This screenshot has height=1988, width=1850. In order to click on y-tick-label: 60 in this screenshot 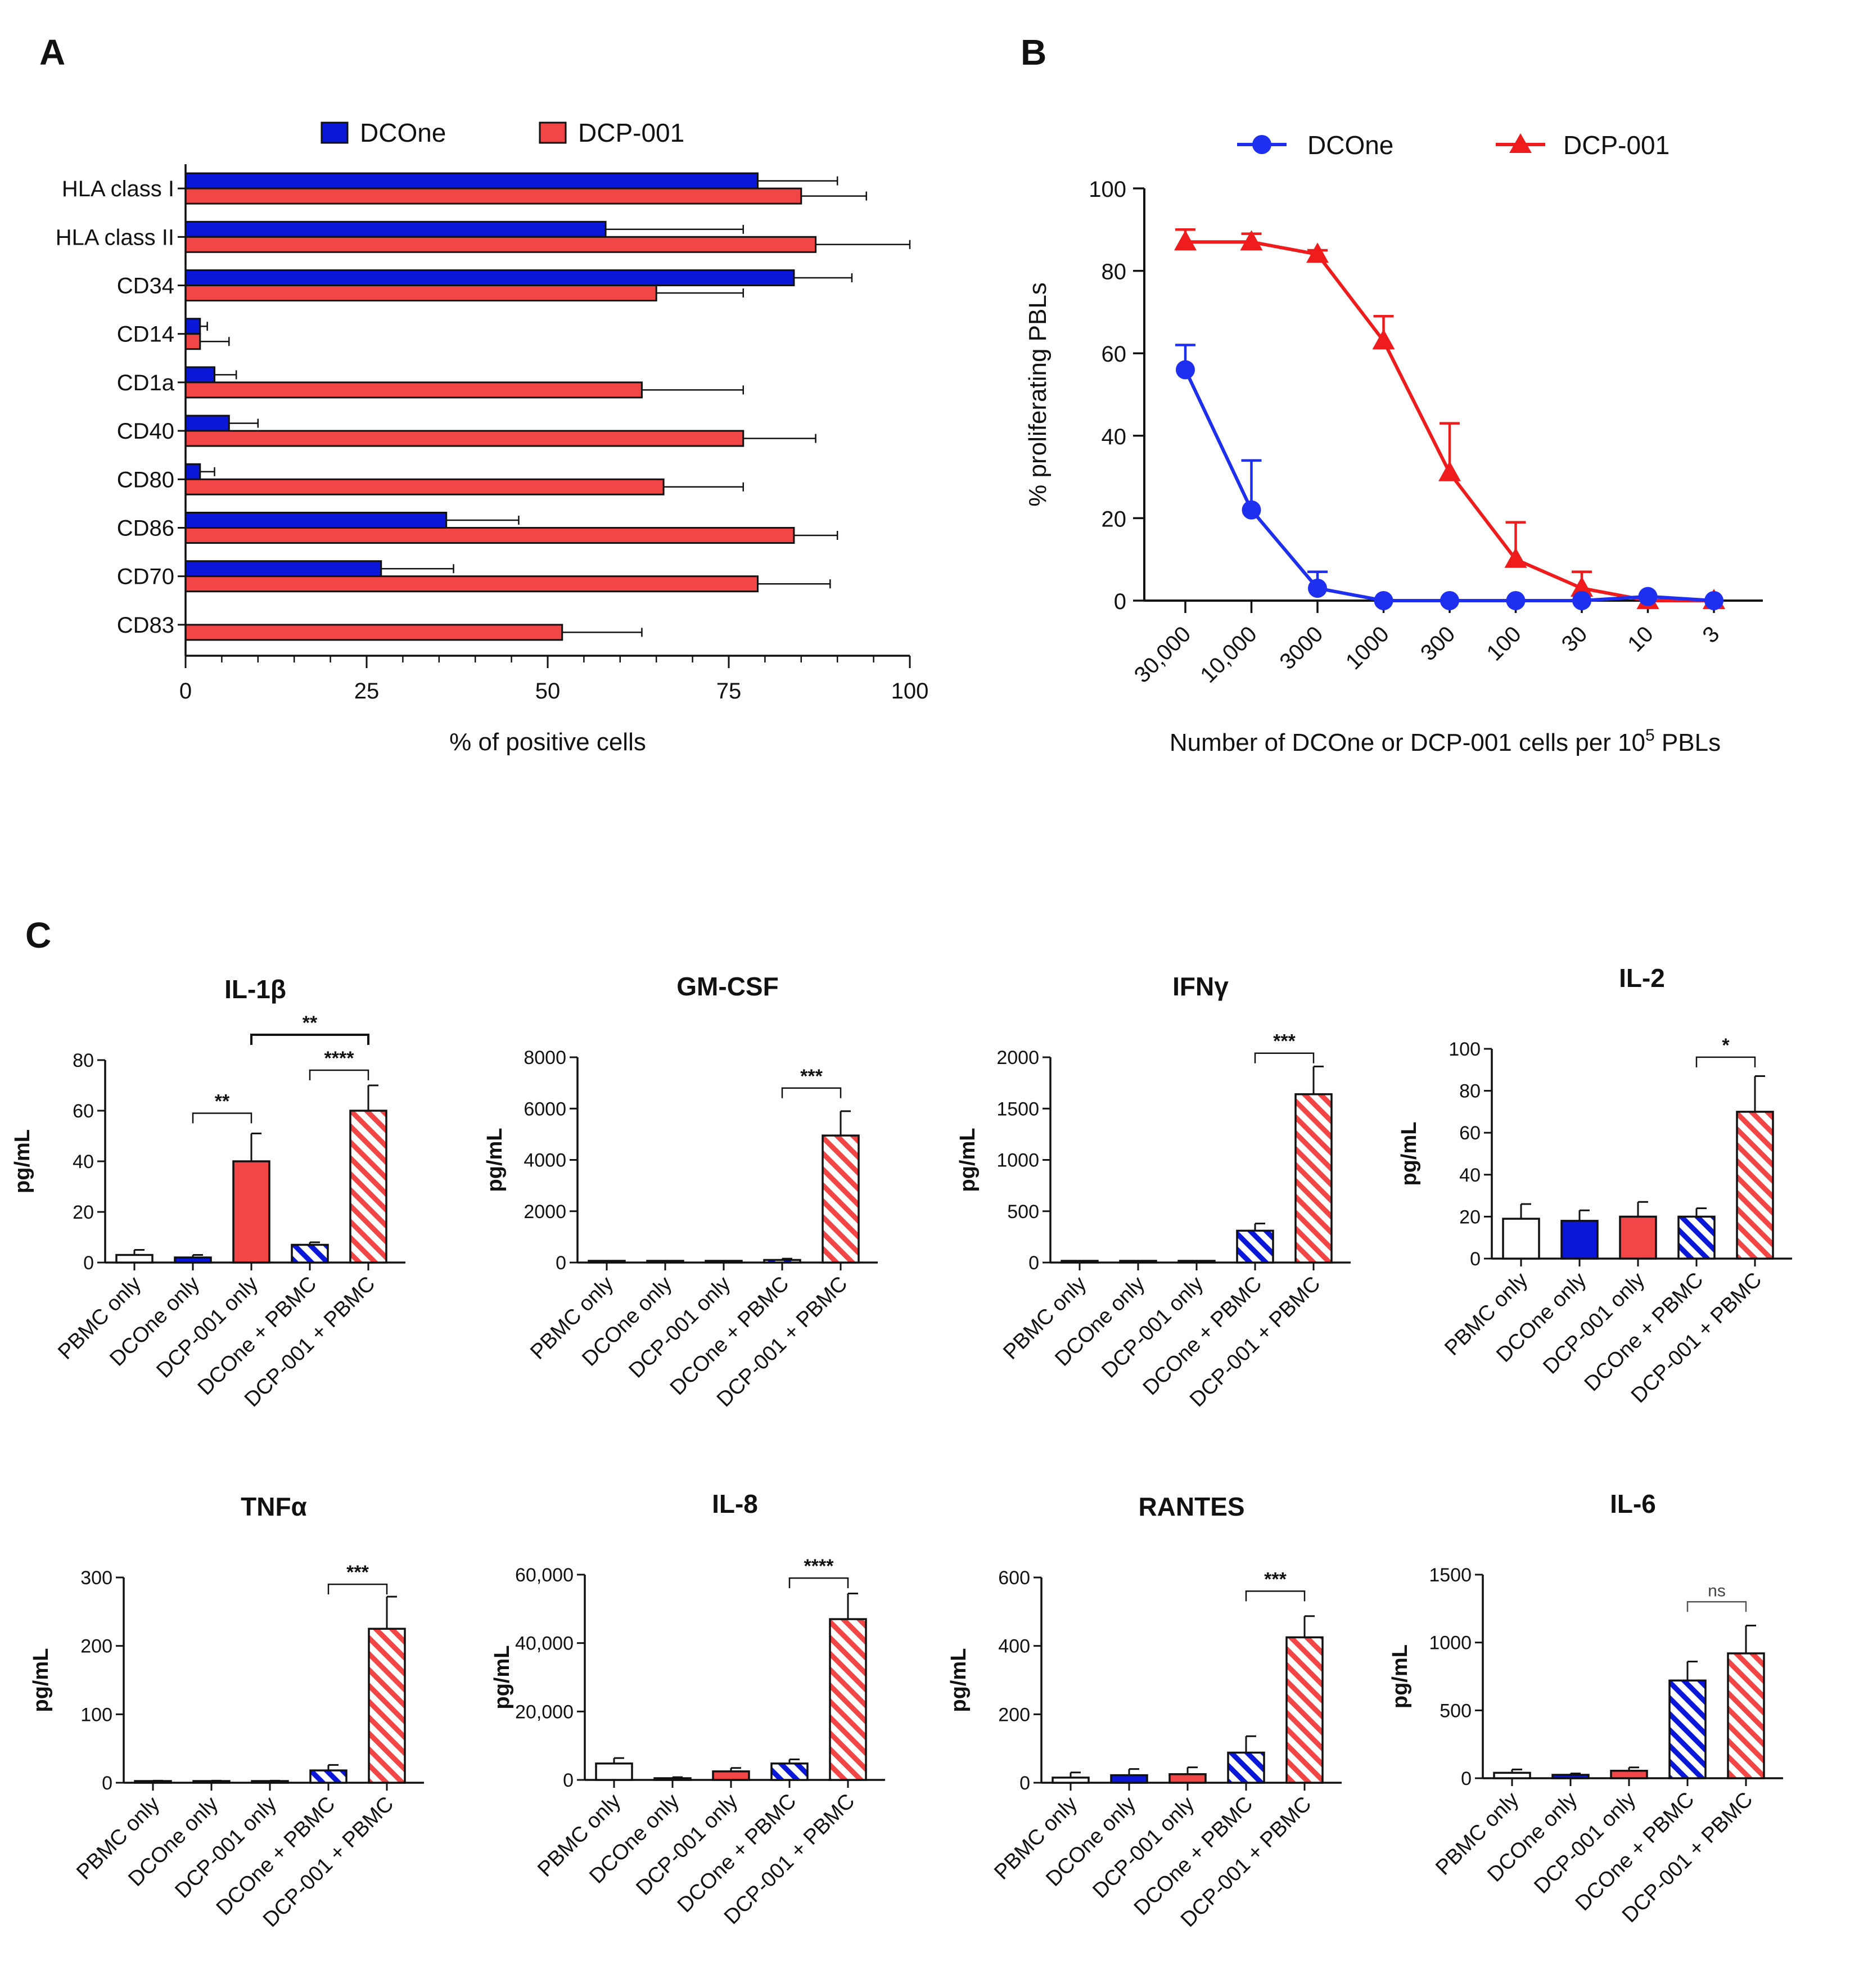, I will do `click(1114, 354)`.